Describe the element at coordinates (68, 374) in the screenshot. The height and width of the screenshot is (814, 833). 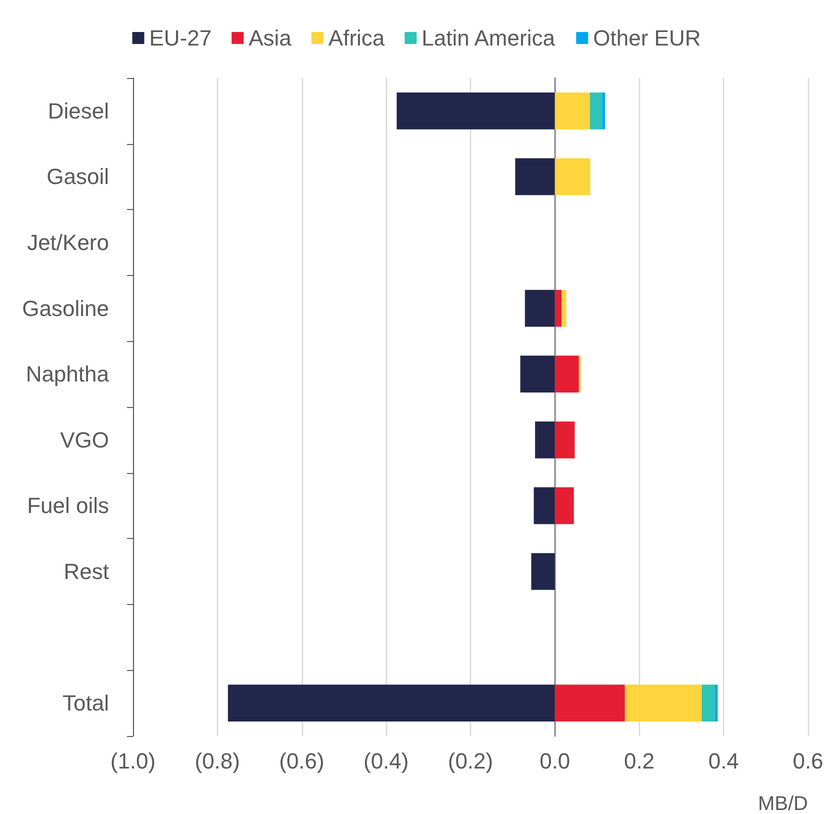
I see `y-tick-label: Naphtha` at that location.